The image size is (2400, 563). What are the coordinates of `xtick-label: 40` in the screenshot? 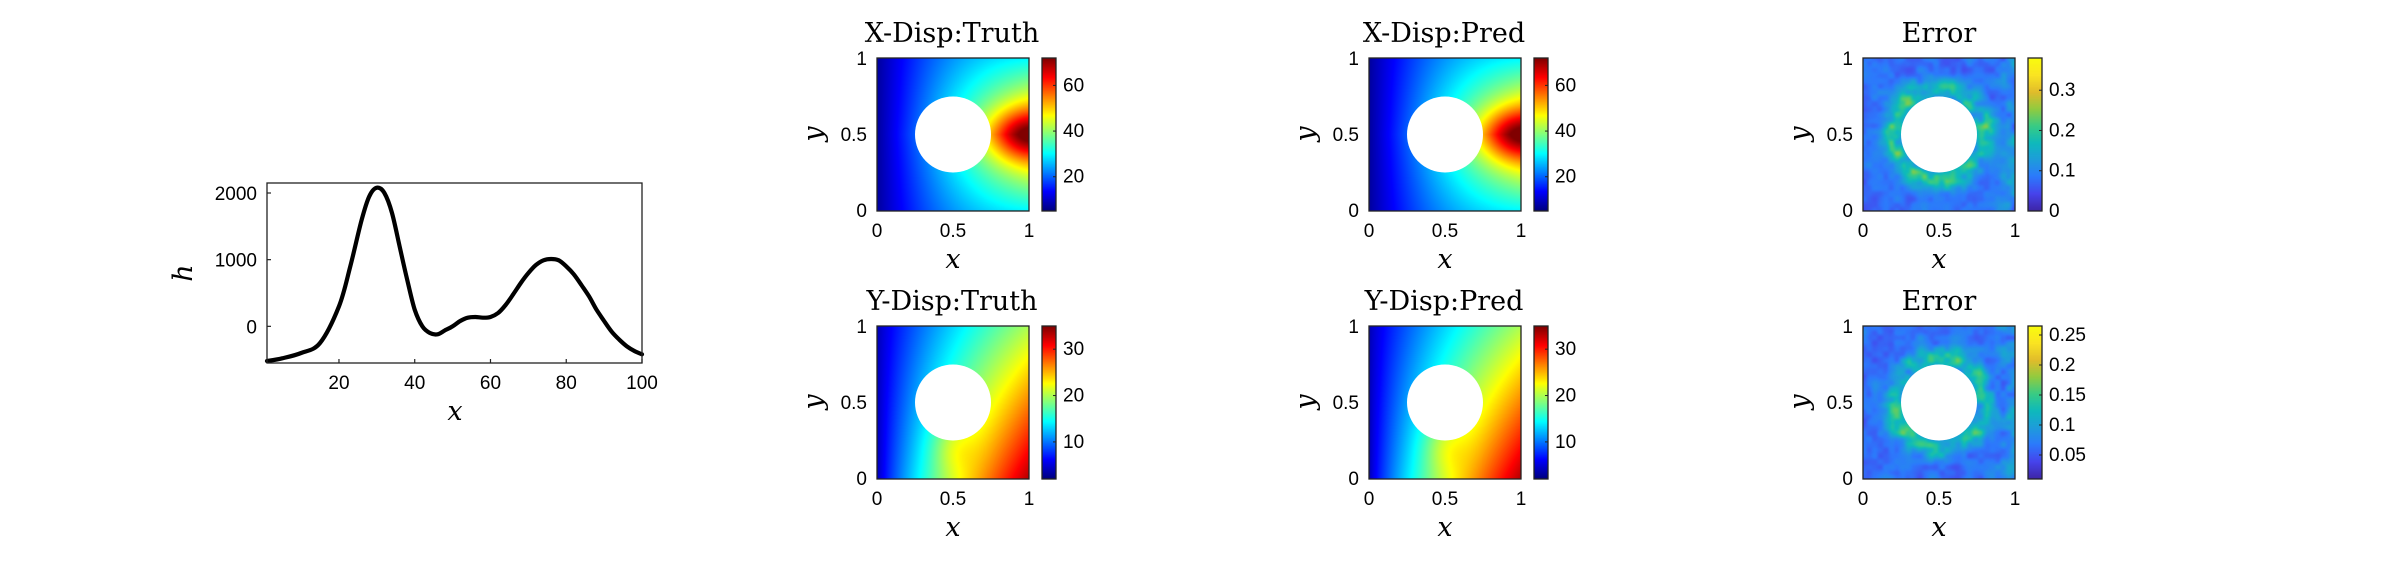 It's located at (414, 383).